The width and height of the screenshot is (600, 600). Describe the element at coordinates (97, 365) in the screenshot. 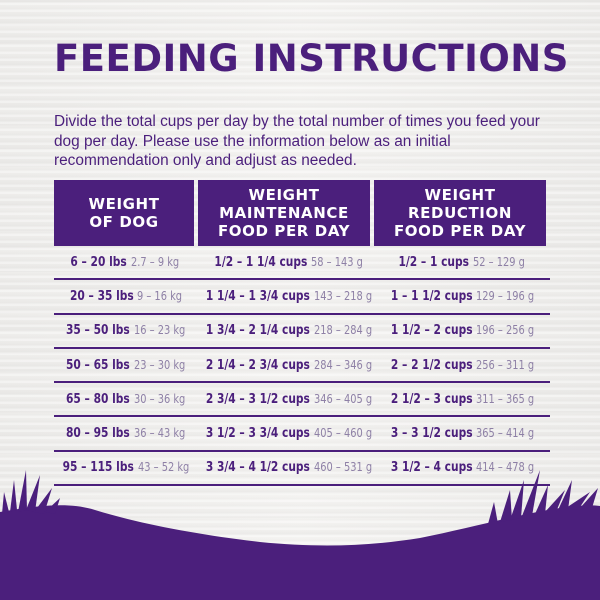

I see `weight-cell-primary: 50 – 65 lbs` at that location.